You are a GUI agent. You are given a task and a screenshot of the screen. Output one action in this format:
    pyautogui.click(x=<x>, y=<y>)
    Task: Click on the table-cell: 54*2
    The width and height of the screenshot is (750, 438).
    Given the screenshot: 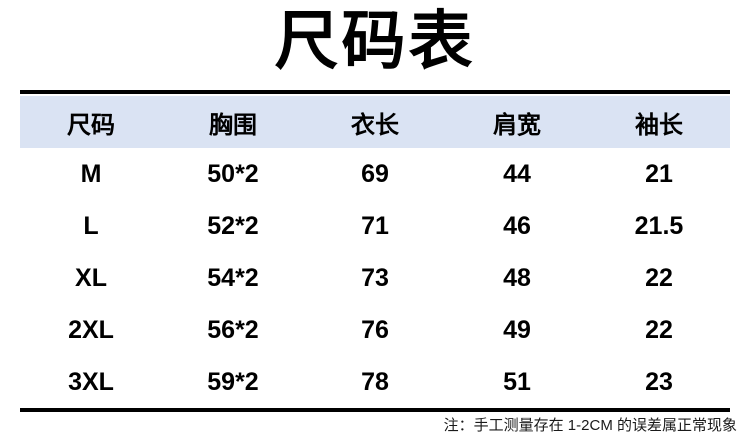 What is the action you would take?
    pyautogui.click(x=233, y=277)
    